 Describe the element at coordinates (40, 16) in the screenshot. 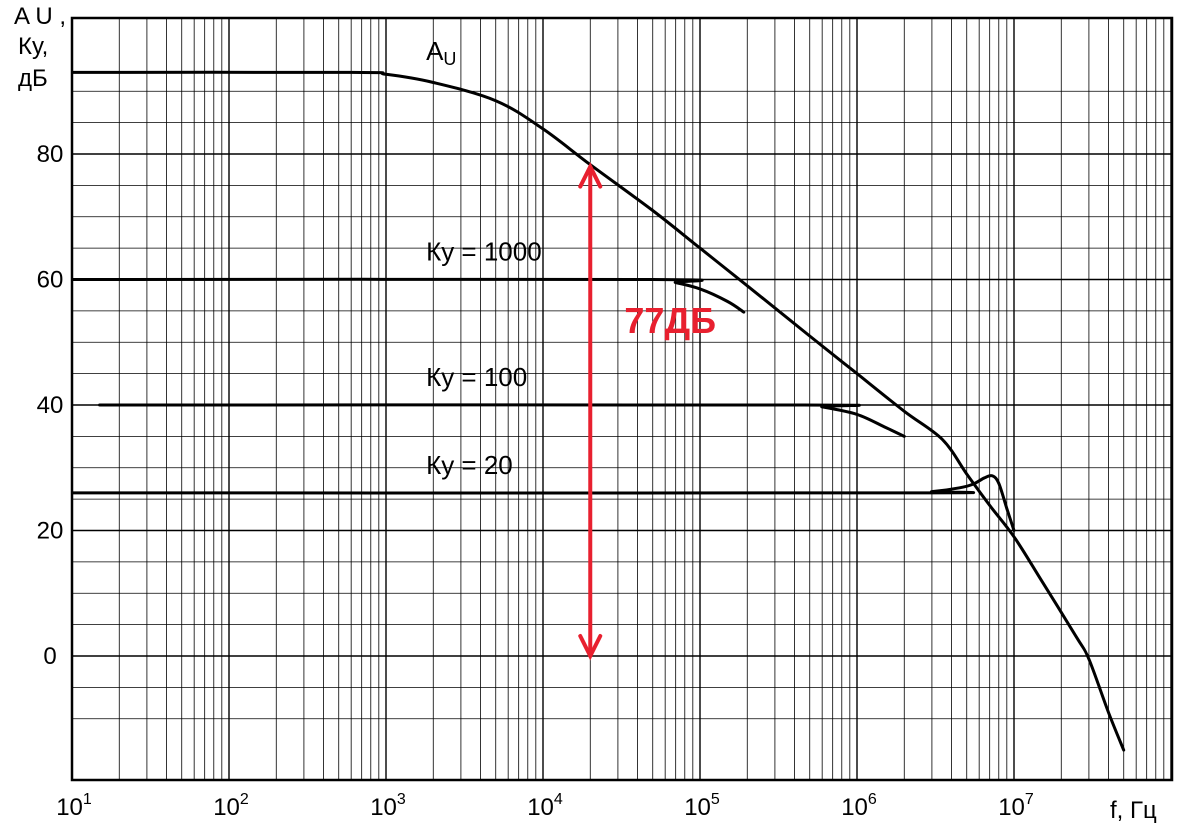

I see `y-axis-label-line1: A U ,` at that location.